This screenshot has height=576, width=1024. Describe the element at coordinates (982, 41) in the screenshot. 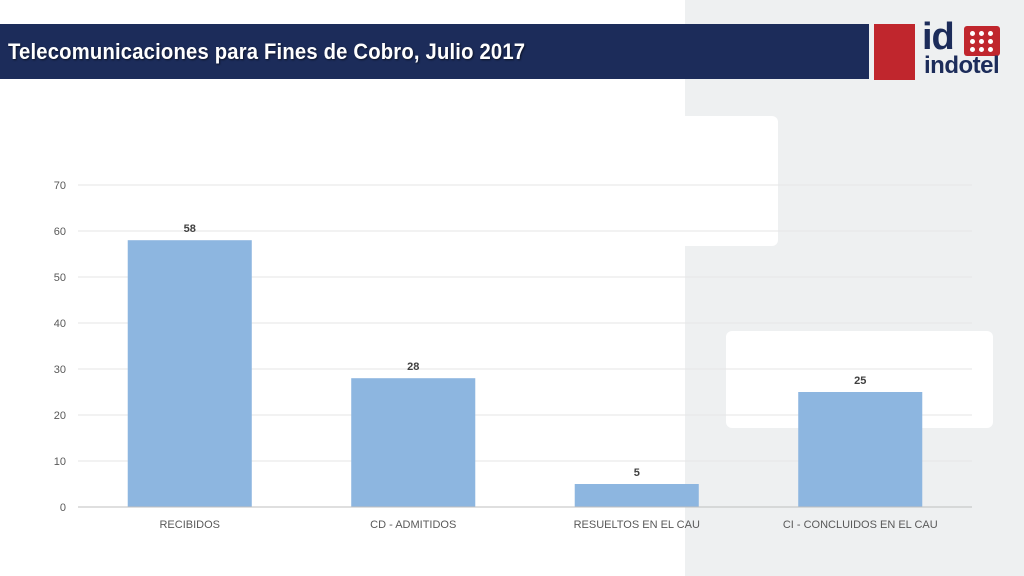

I see `logo-dots-icon` at that location.